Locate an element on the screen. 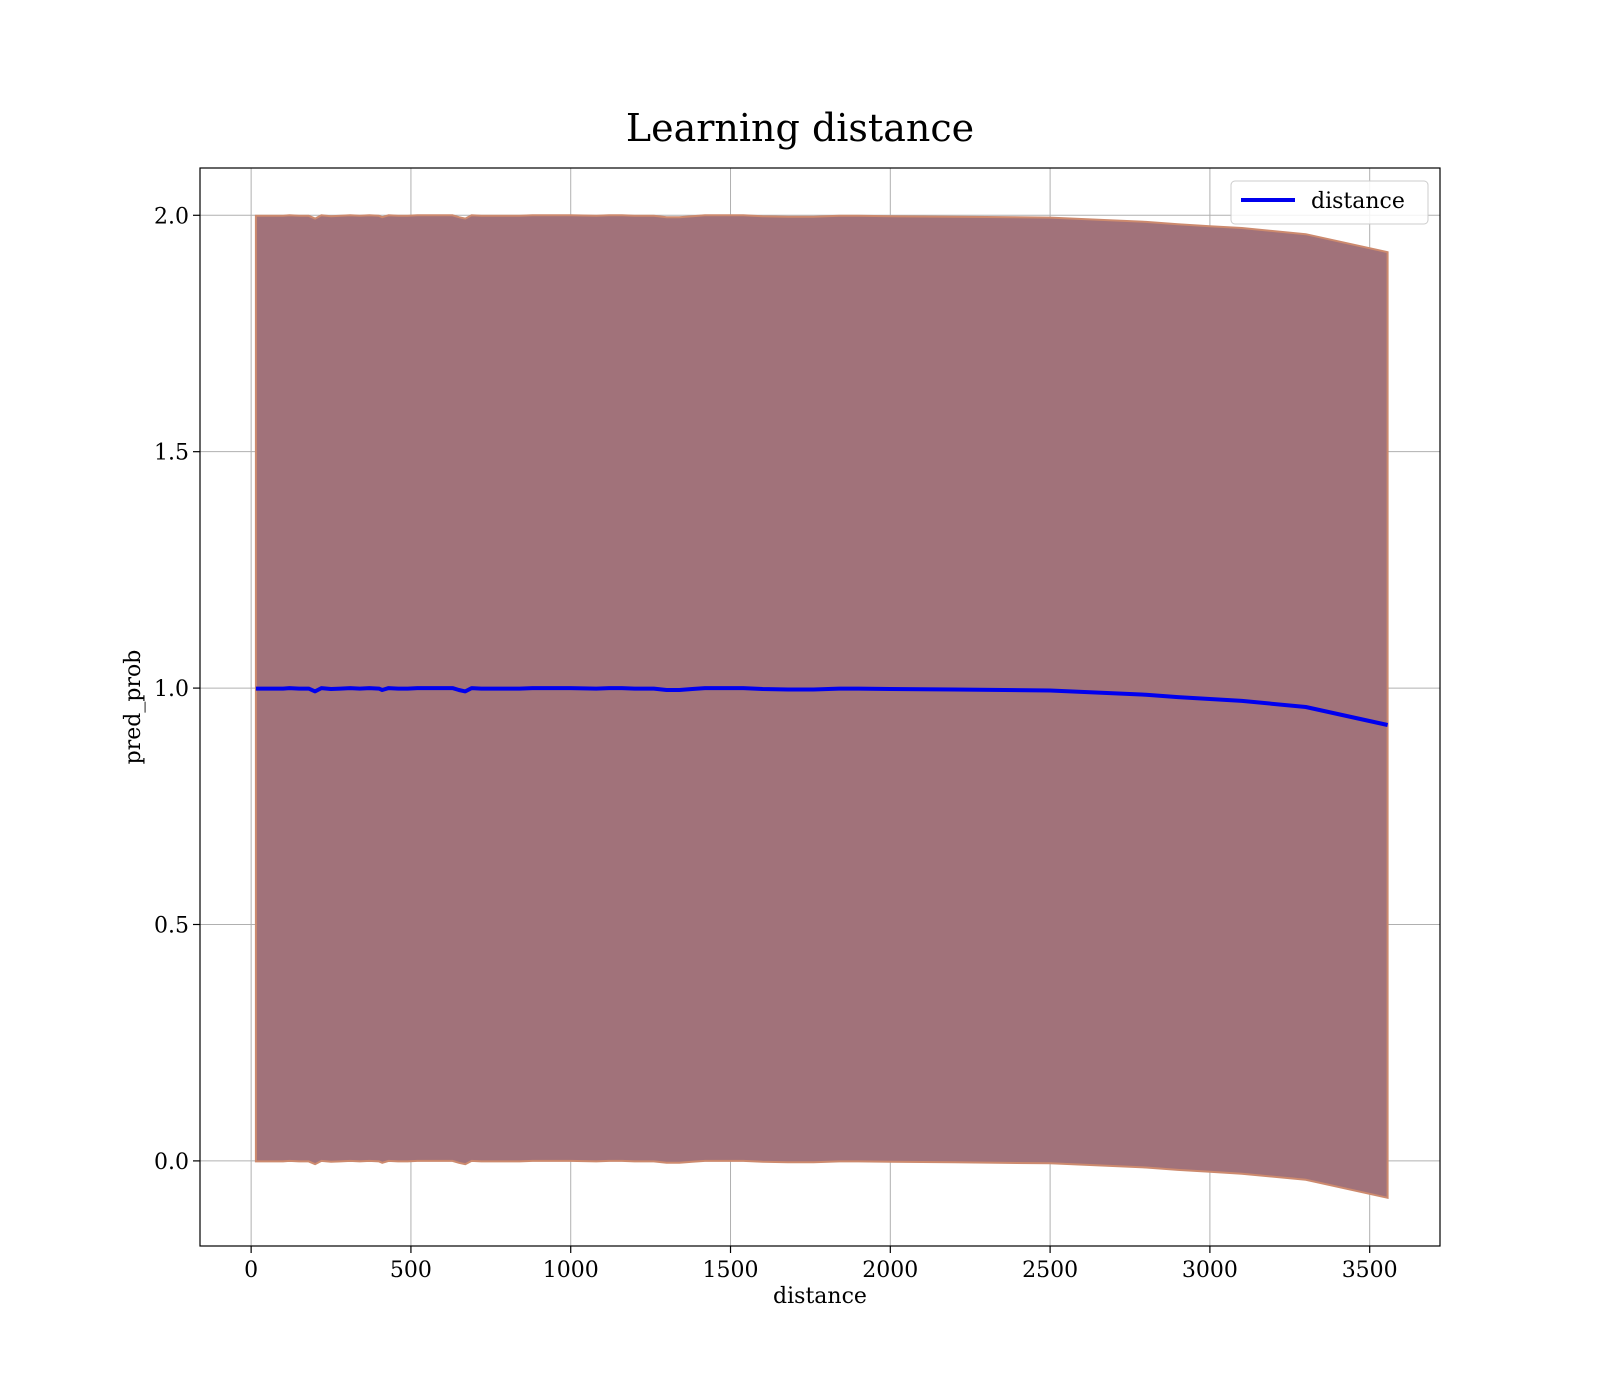  y-axis-ticks: 0.0 0.5 1.0 1.5 2.0 is located at coordinates (177, 689).